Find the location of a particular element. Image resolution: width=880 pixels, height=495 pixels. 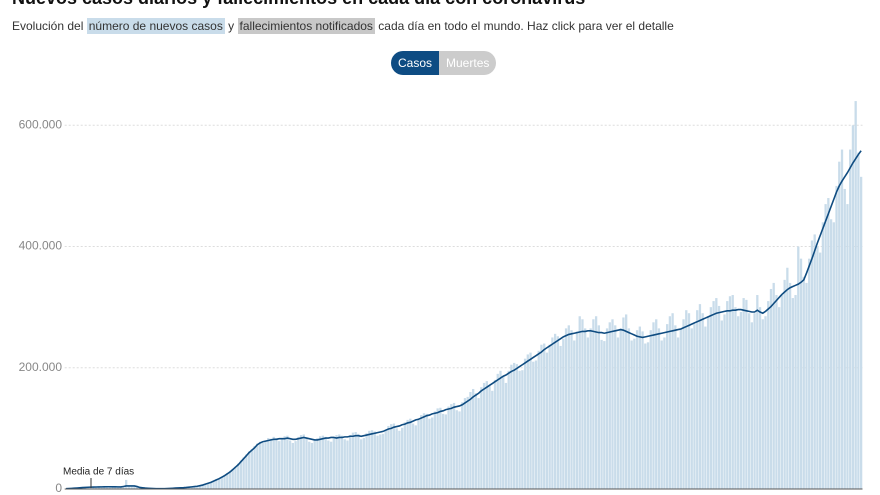

y-tick-label: 0 is located at coordinates (58, 488).